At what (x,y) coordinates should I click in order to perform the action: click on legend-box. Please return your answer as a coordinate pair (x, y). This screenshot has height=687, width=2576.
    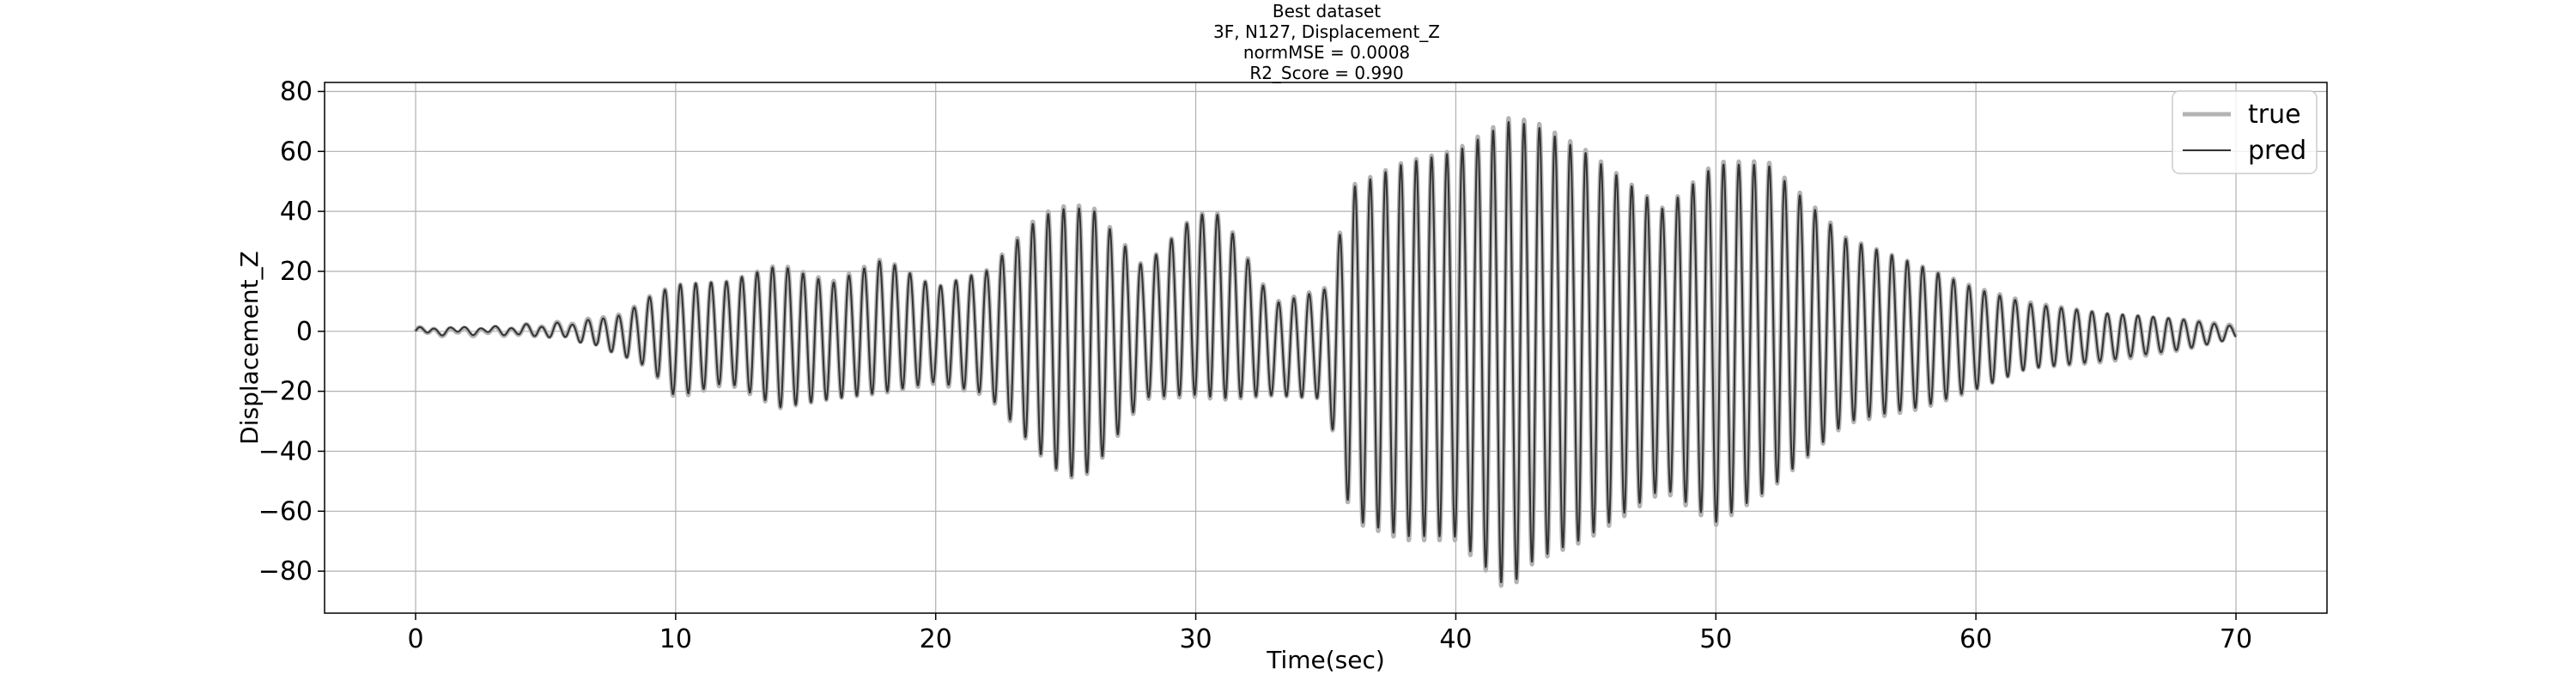
    Looking at the image, I should click on (2245, 132).